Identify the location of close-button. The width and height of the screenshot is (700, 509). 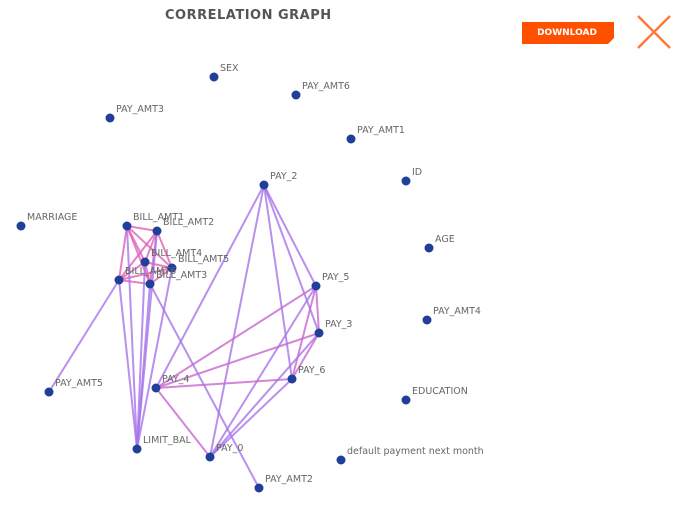
(654, 32).